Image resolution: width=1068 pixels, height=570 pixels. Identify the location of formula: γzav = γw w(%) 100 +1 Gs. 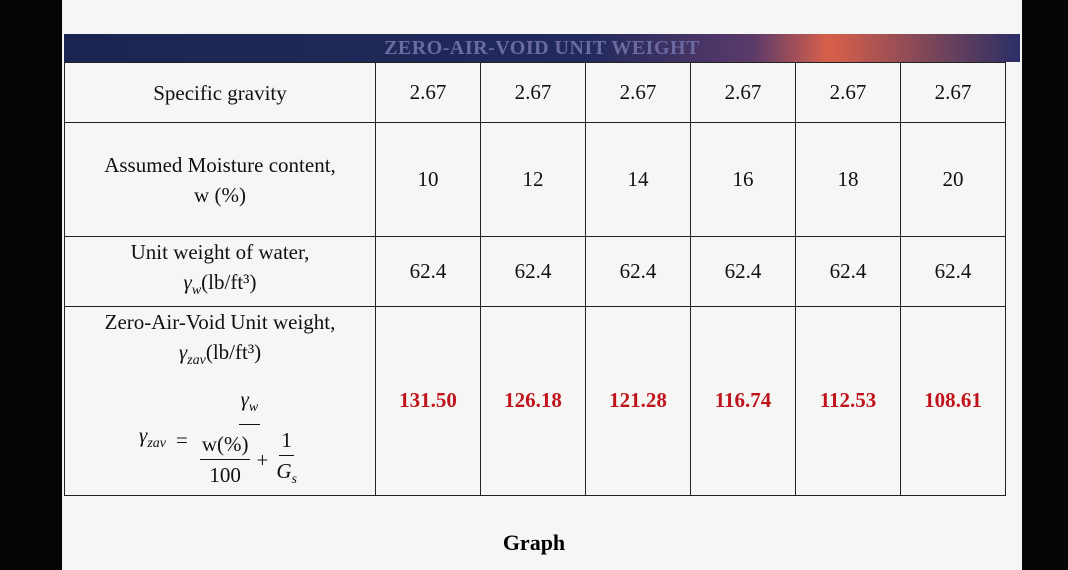
(220, 439).